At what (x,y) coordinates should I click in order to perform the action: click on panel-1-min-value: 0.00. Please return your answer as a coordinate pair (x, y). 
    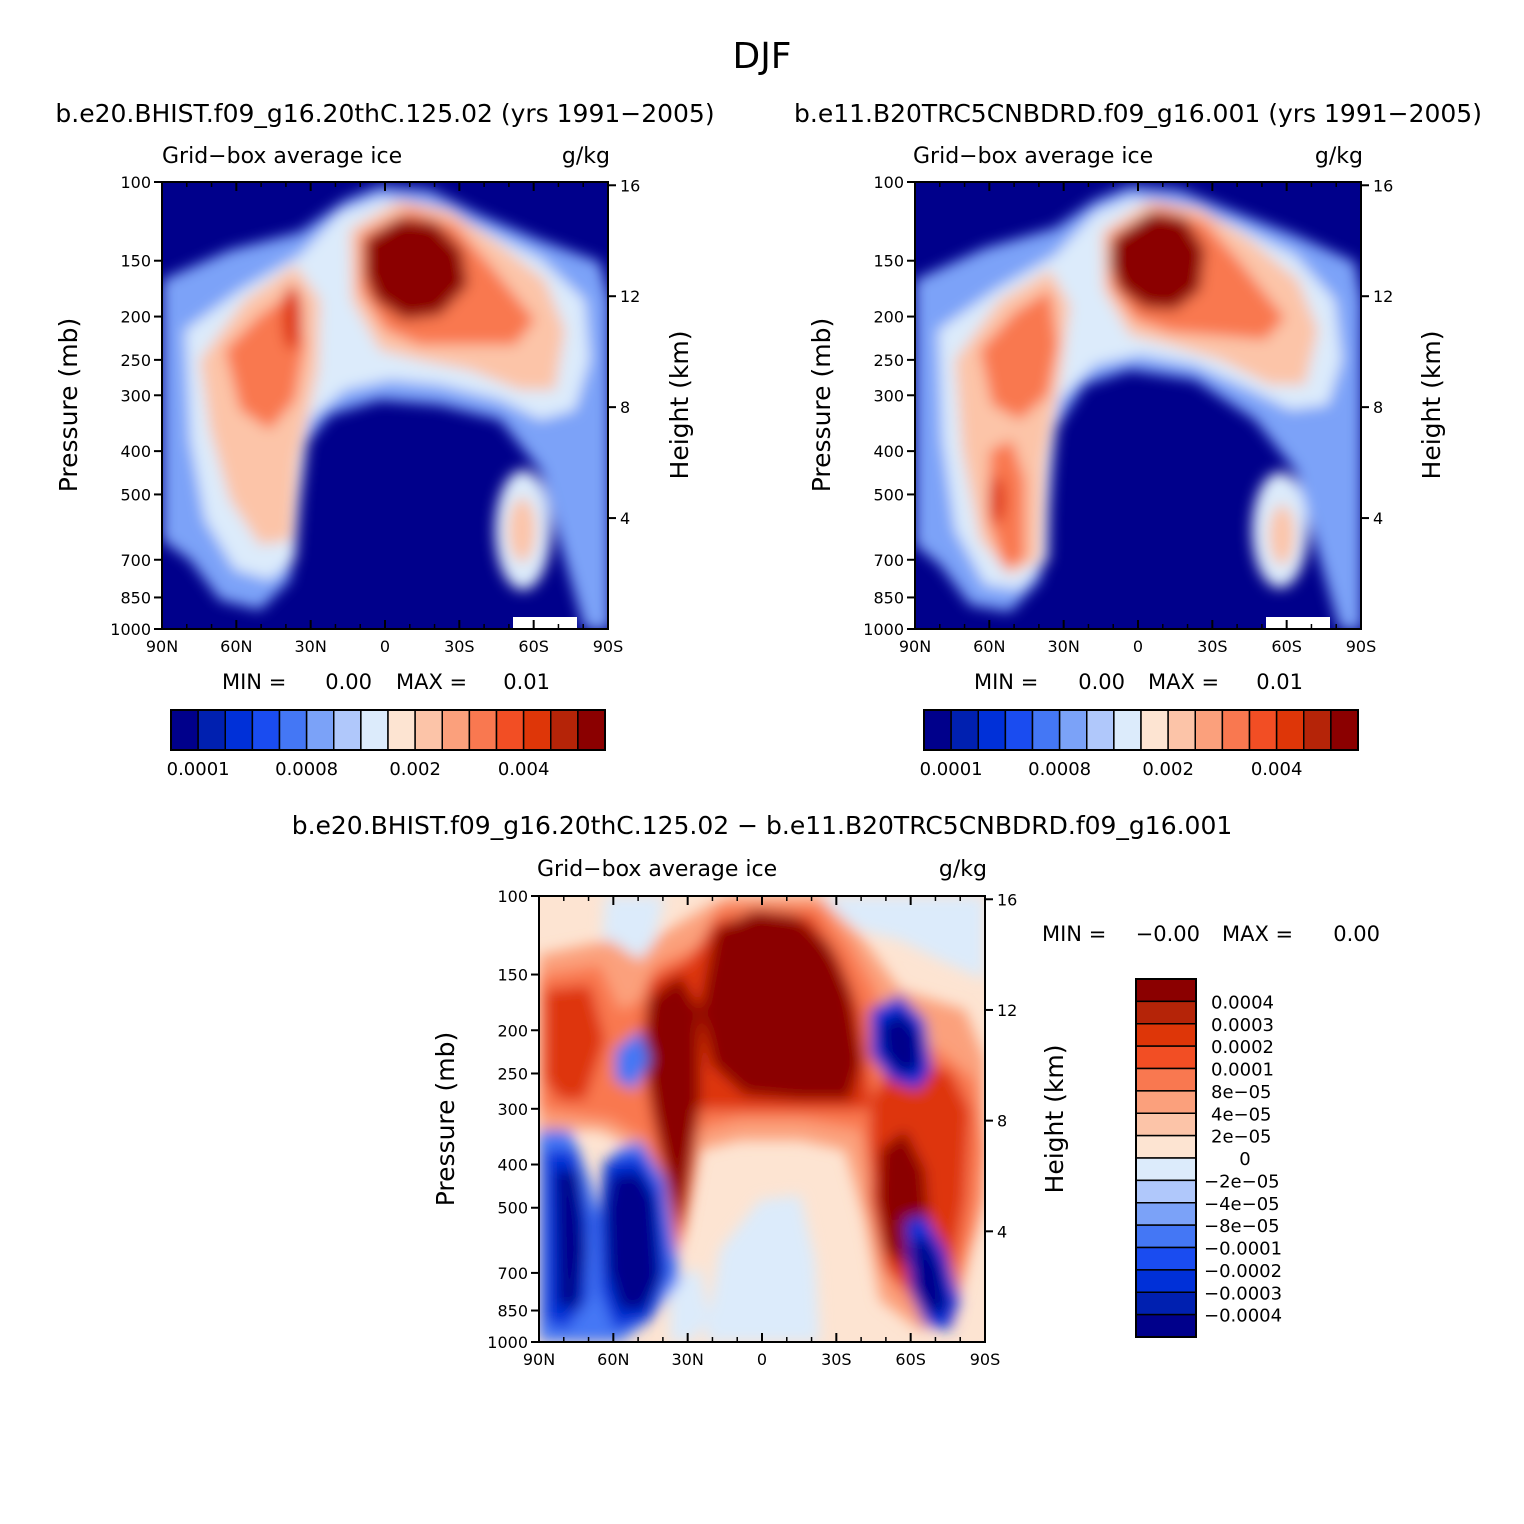
    Looking at the image, I should click on (348, 682).